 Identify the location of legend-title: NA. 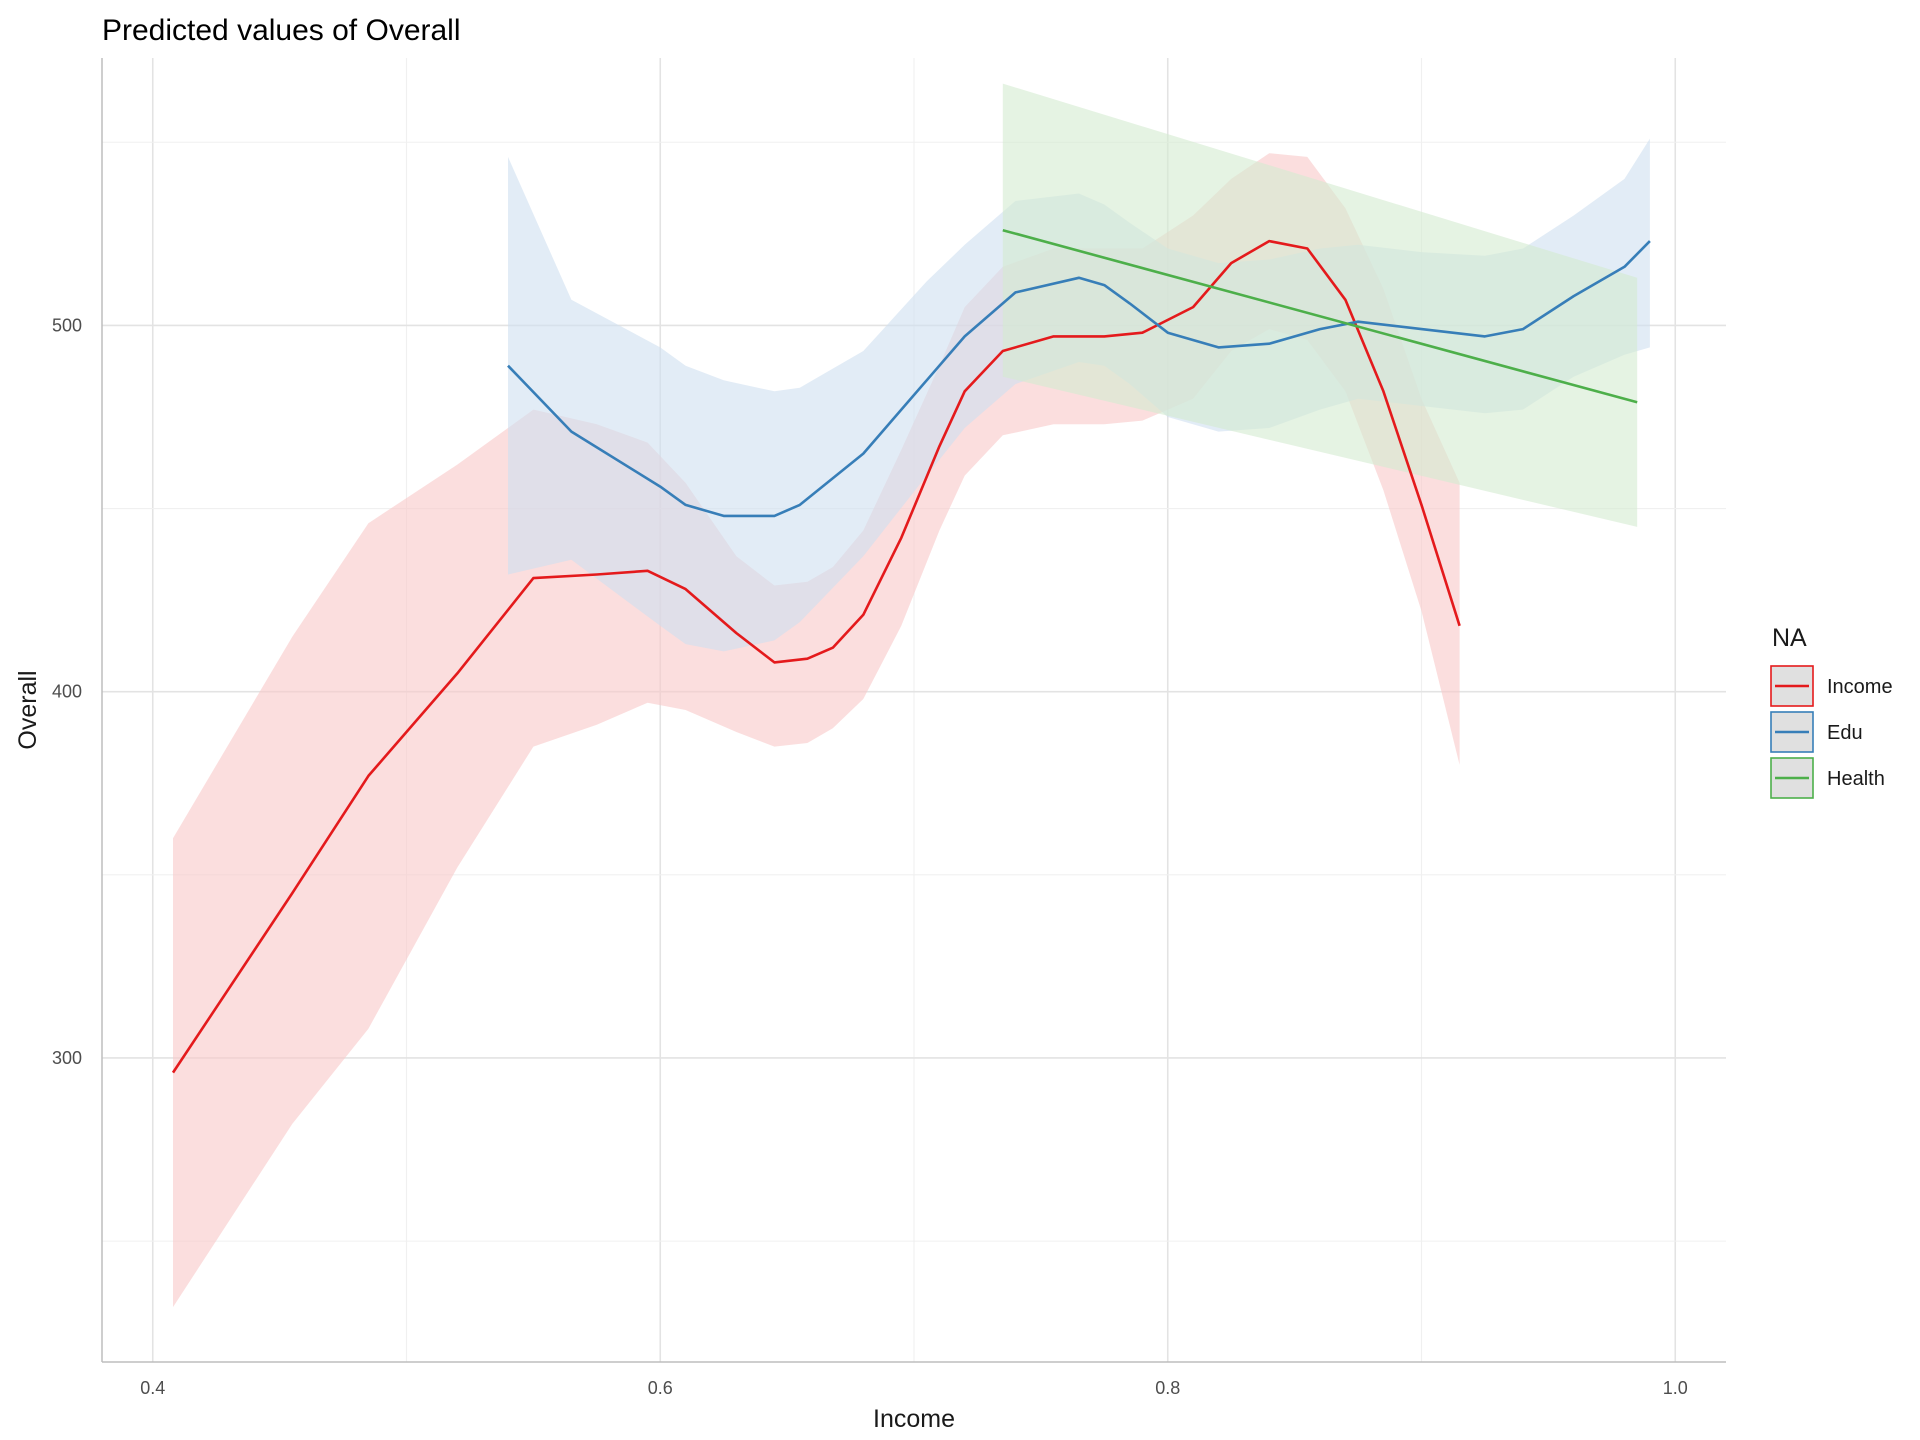
(1789, 638).